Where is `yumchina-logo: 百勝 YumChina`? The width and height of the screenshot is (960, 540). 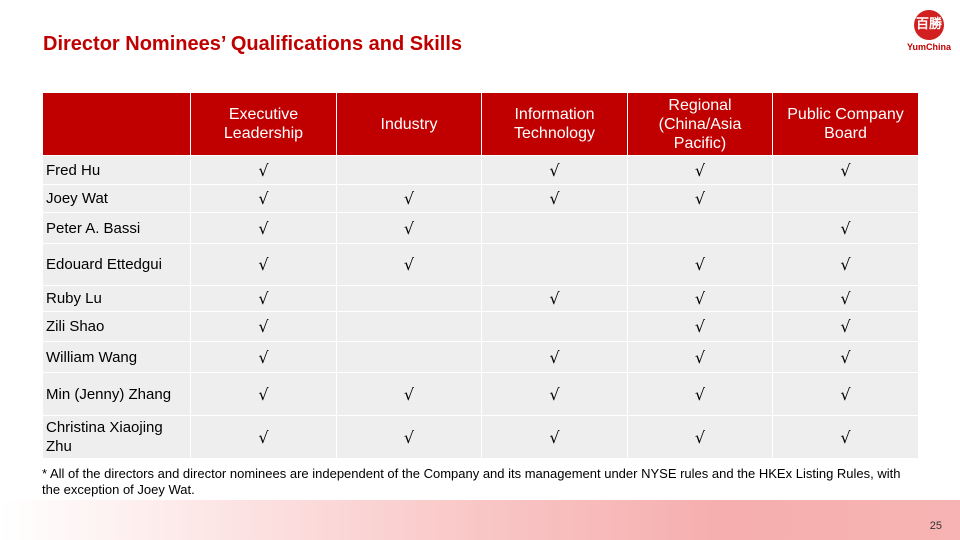
yumchina-logo: 百勝 YumChina is located at coordinates (929, 34).